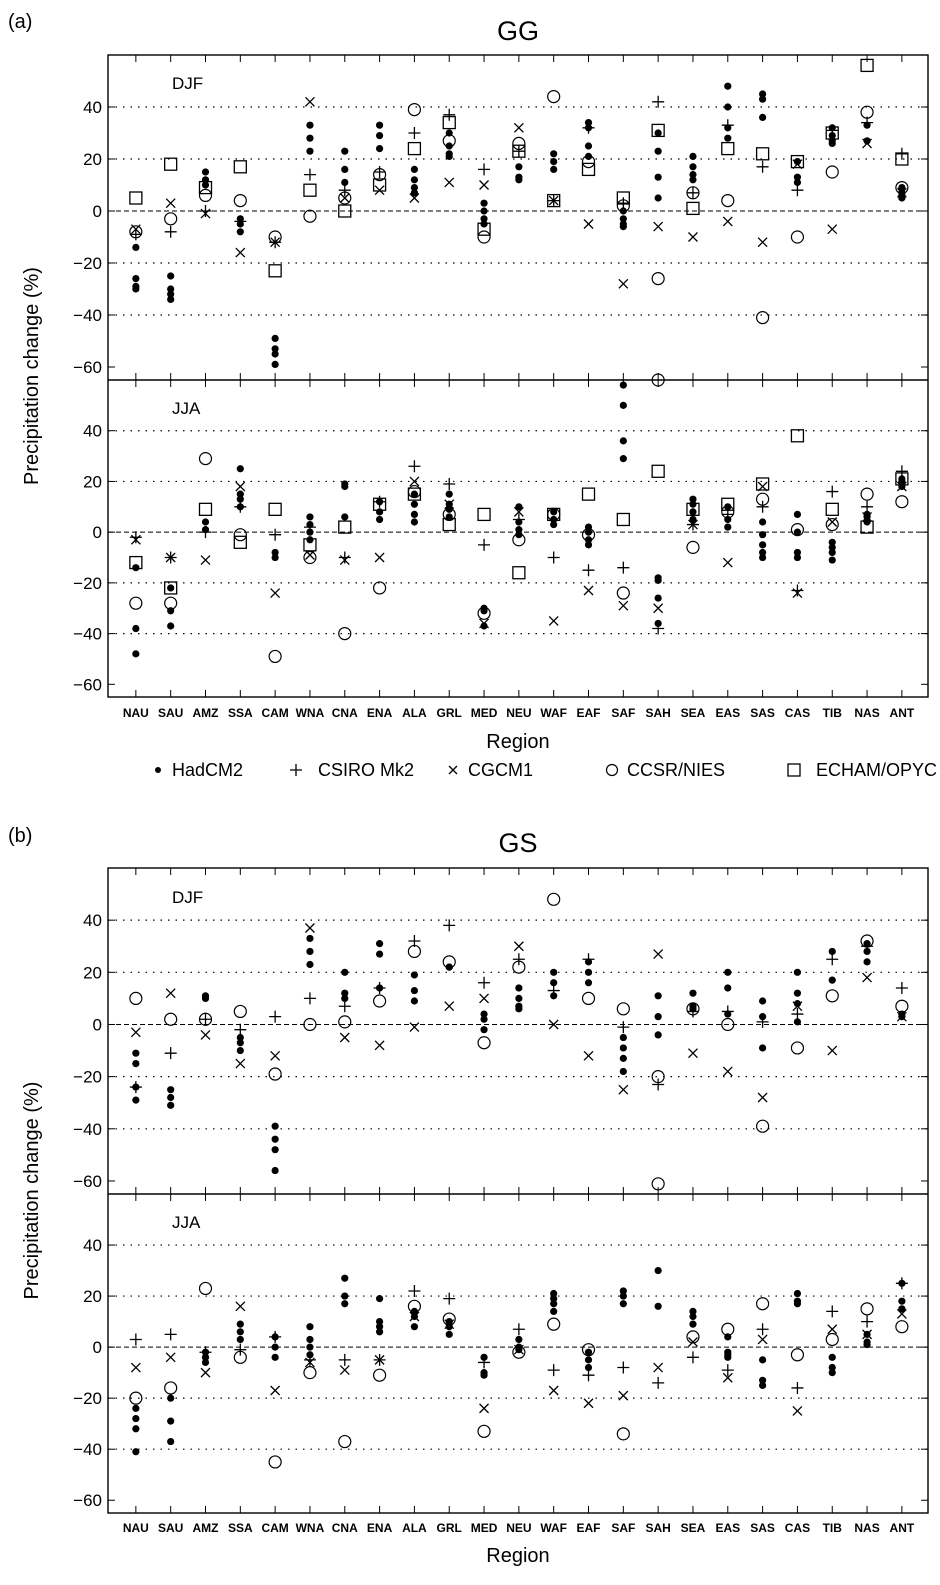 This screenshot has width=940, height=1585. Describe the element at coordinates (484, 1528) in the screenshot. I see `x-tick-label: MED` at that location.